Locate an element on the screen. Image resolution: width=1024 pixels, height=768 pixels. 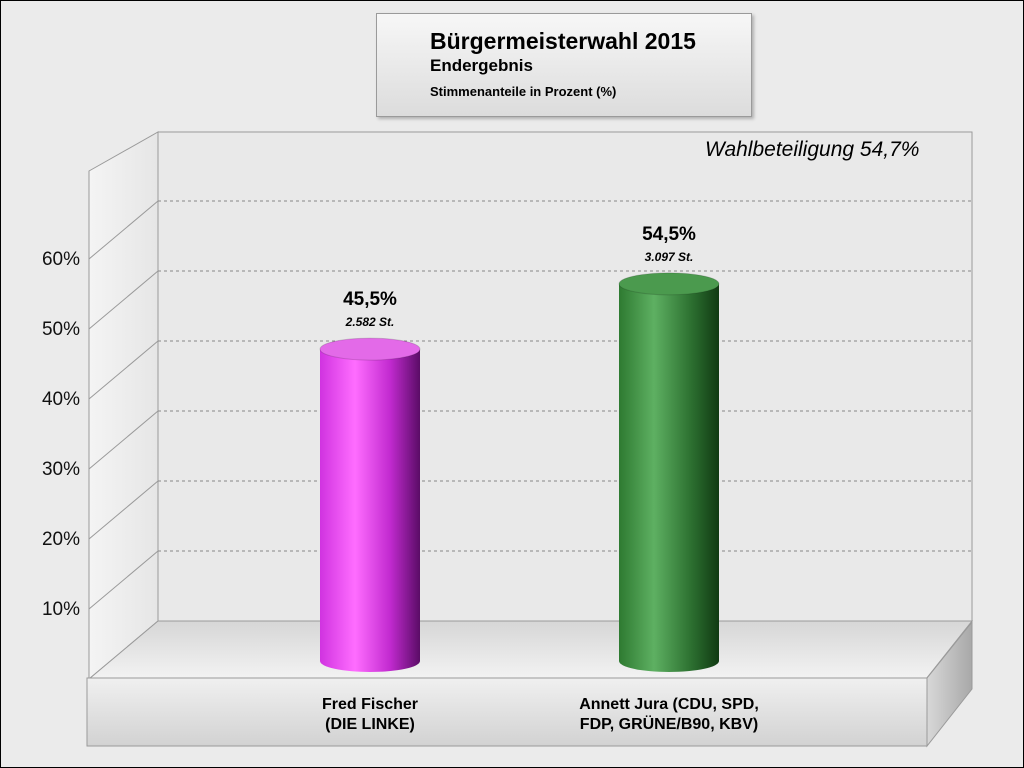
chart-title: Bürgermeisterwahl 2015 is located at coordinates (563, 41).